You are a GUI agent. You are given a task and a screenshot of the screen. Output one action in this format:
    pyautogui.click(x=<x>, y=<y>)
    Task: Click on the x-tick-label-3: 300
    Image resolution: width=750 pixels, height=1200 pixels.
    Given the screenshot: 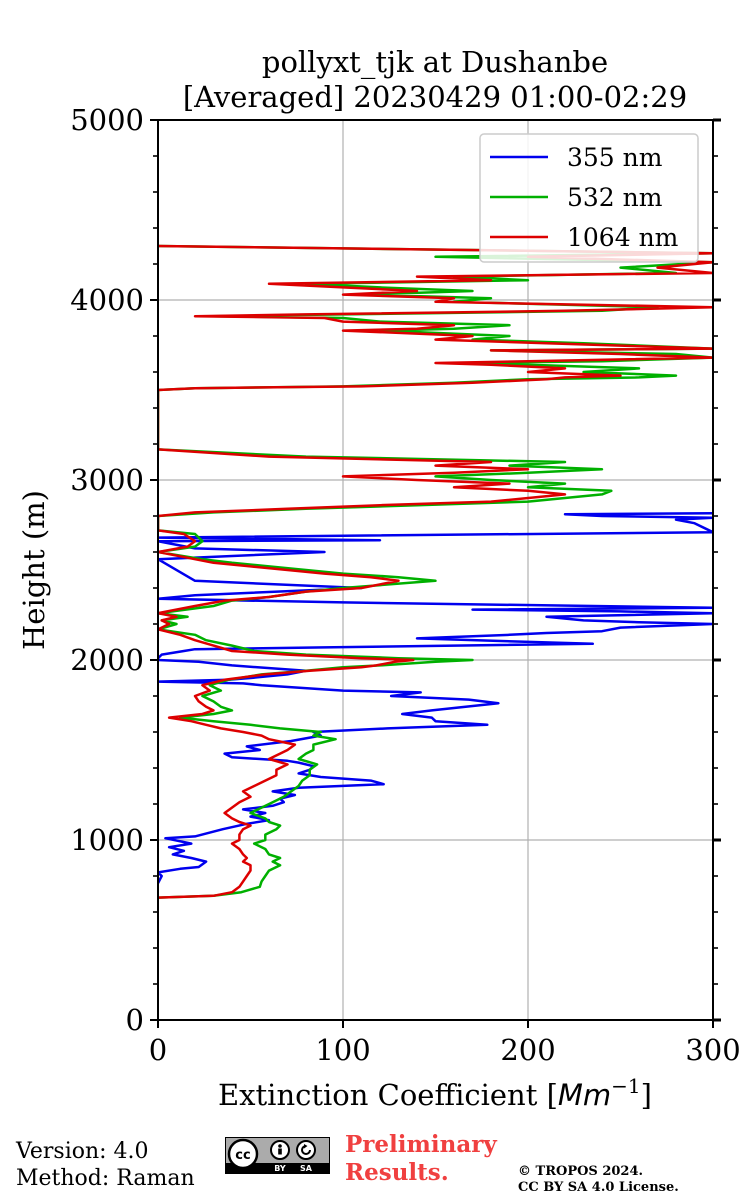 What is the action you would take?
    pyautogui.click(x=712, y=1050)
    